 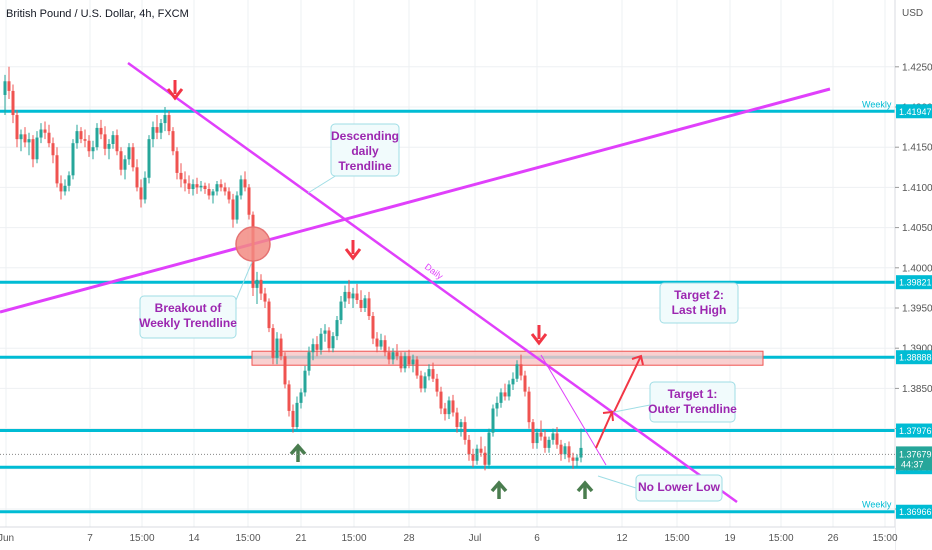 I want to click on outer-trendline, so click(x=573, y=410).